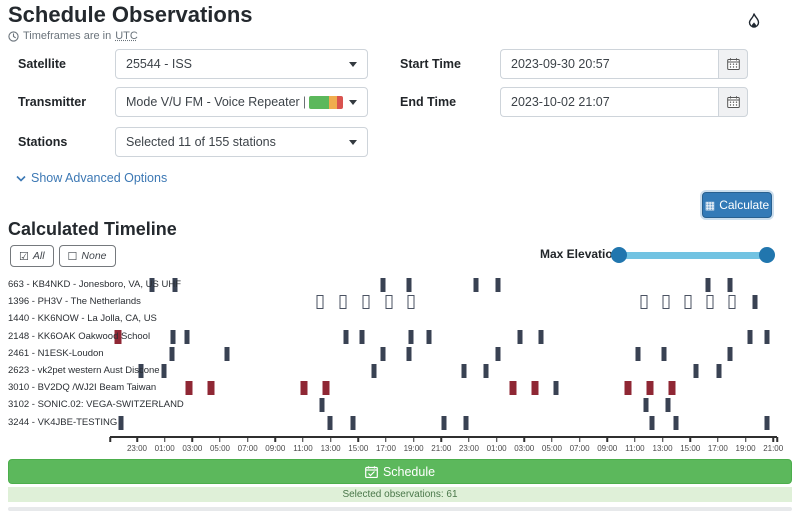 Image resolution: width=800 pixels, height=521 pixels. What do you see at coordinates (241, 64) in the screenshot?
I see `satellite-select: 25544 - ISS` at bounding box center [241, 64].